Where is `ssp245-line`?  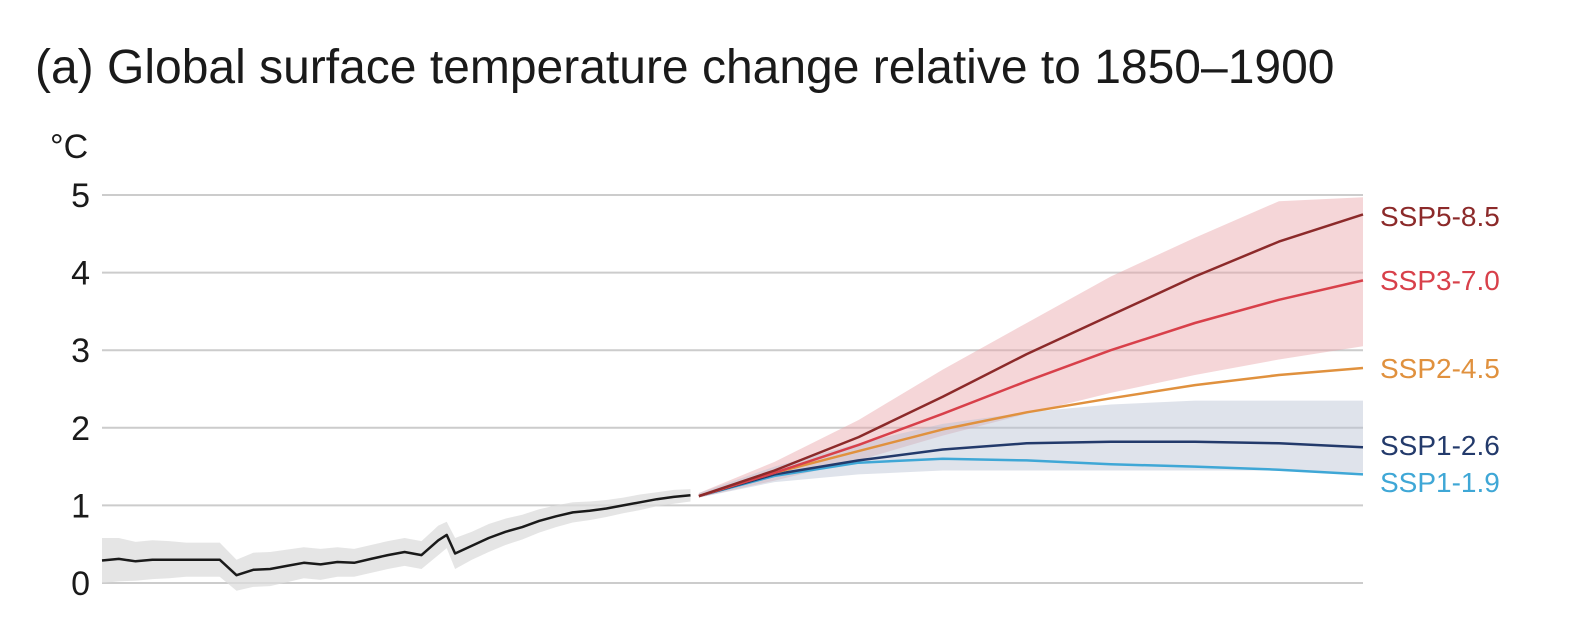
ssp245-line is located at coordinates (1031, 432).